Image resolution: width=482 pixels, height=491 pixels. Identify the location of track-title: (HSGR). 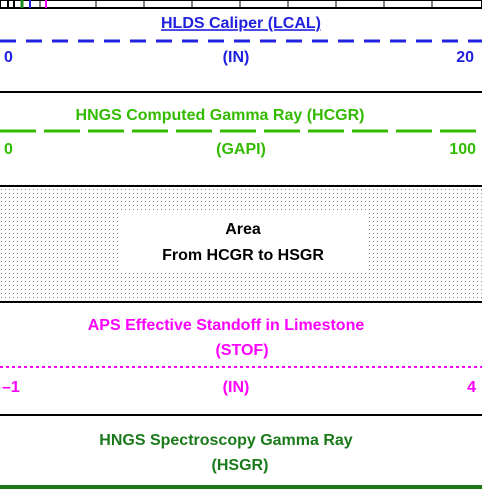
(240, 465).